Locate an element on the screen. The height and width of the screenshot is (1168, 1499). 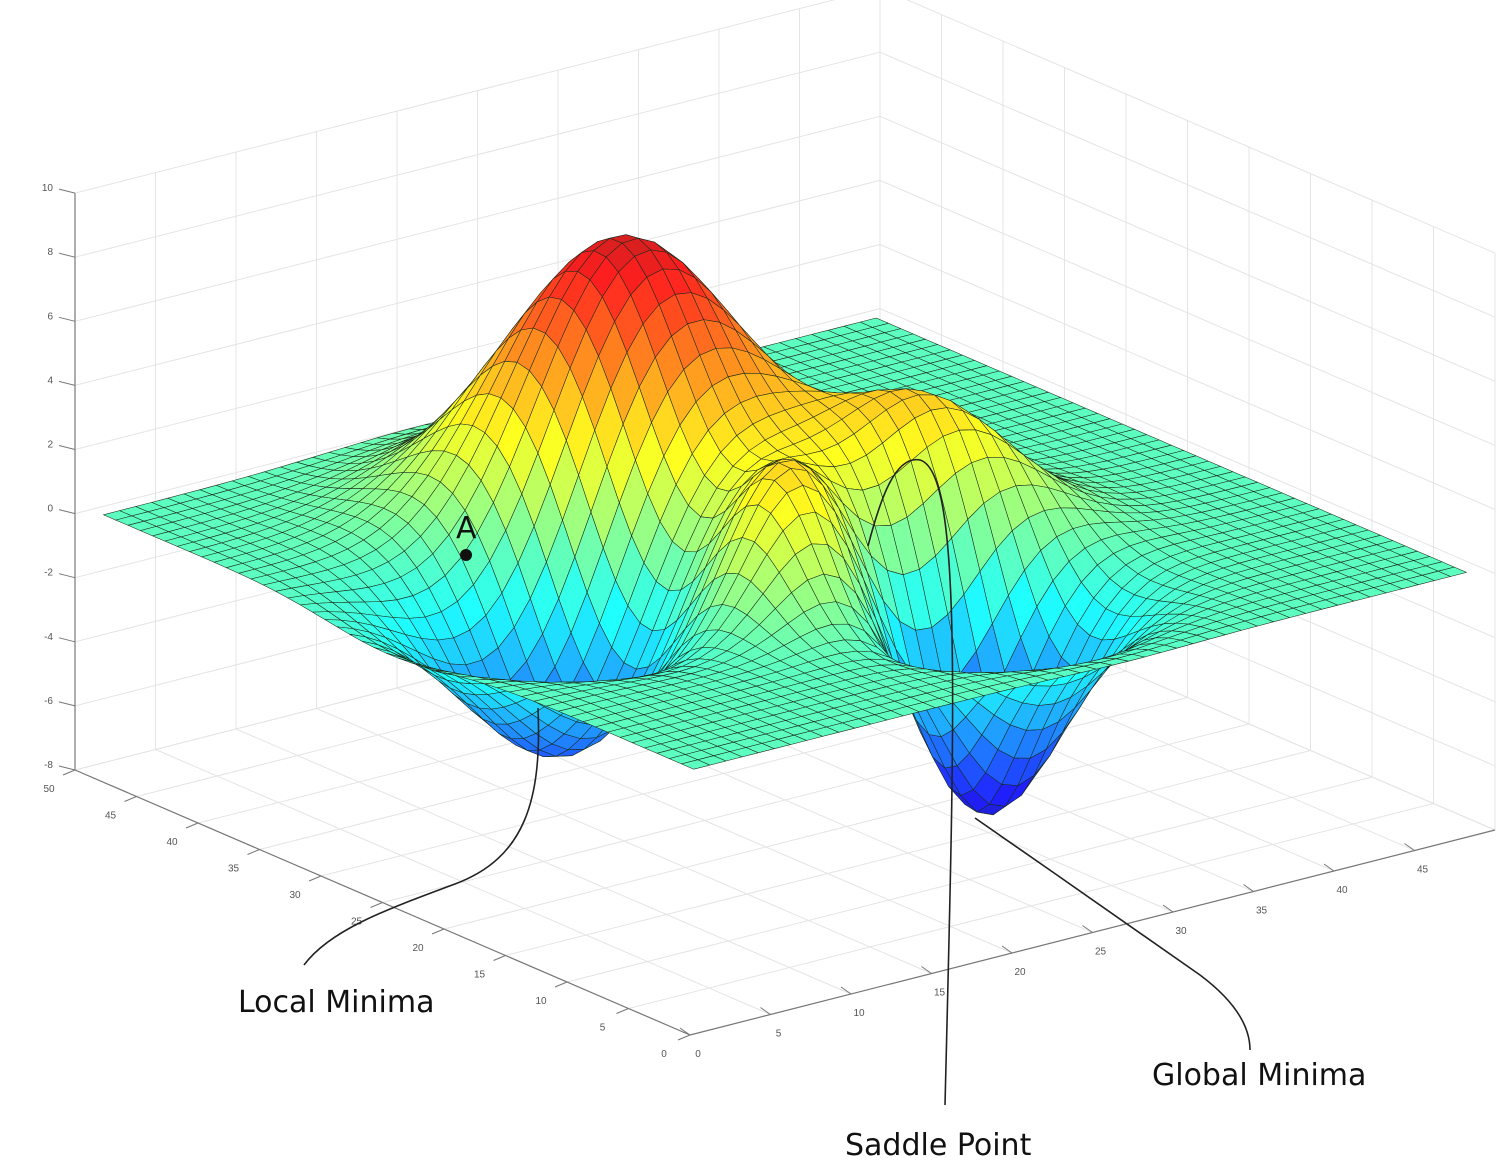
global-minima-label: Global Minima is located at coordinates (1259, 1075).